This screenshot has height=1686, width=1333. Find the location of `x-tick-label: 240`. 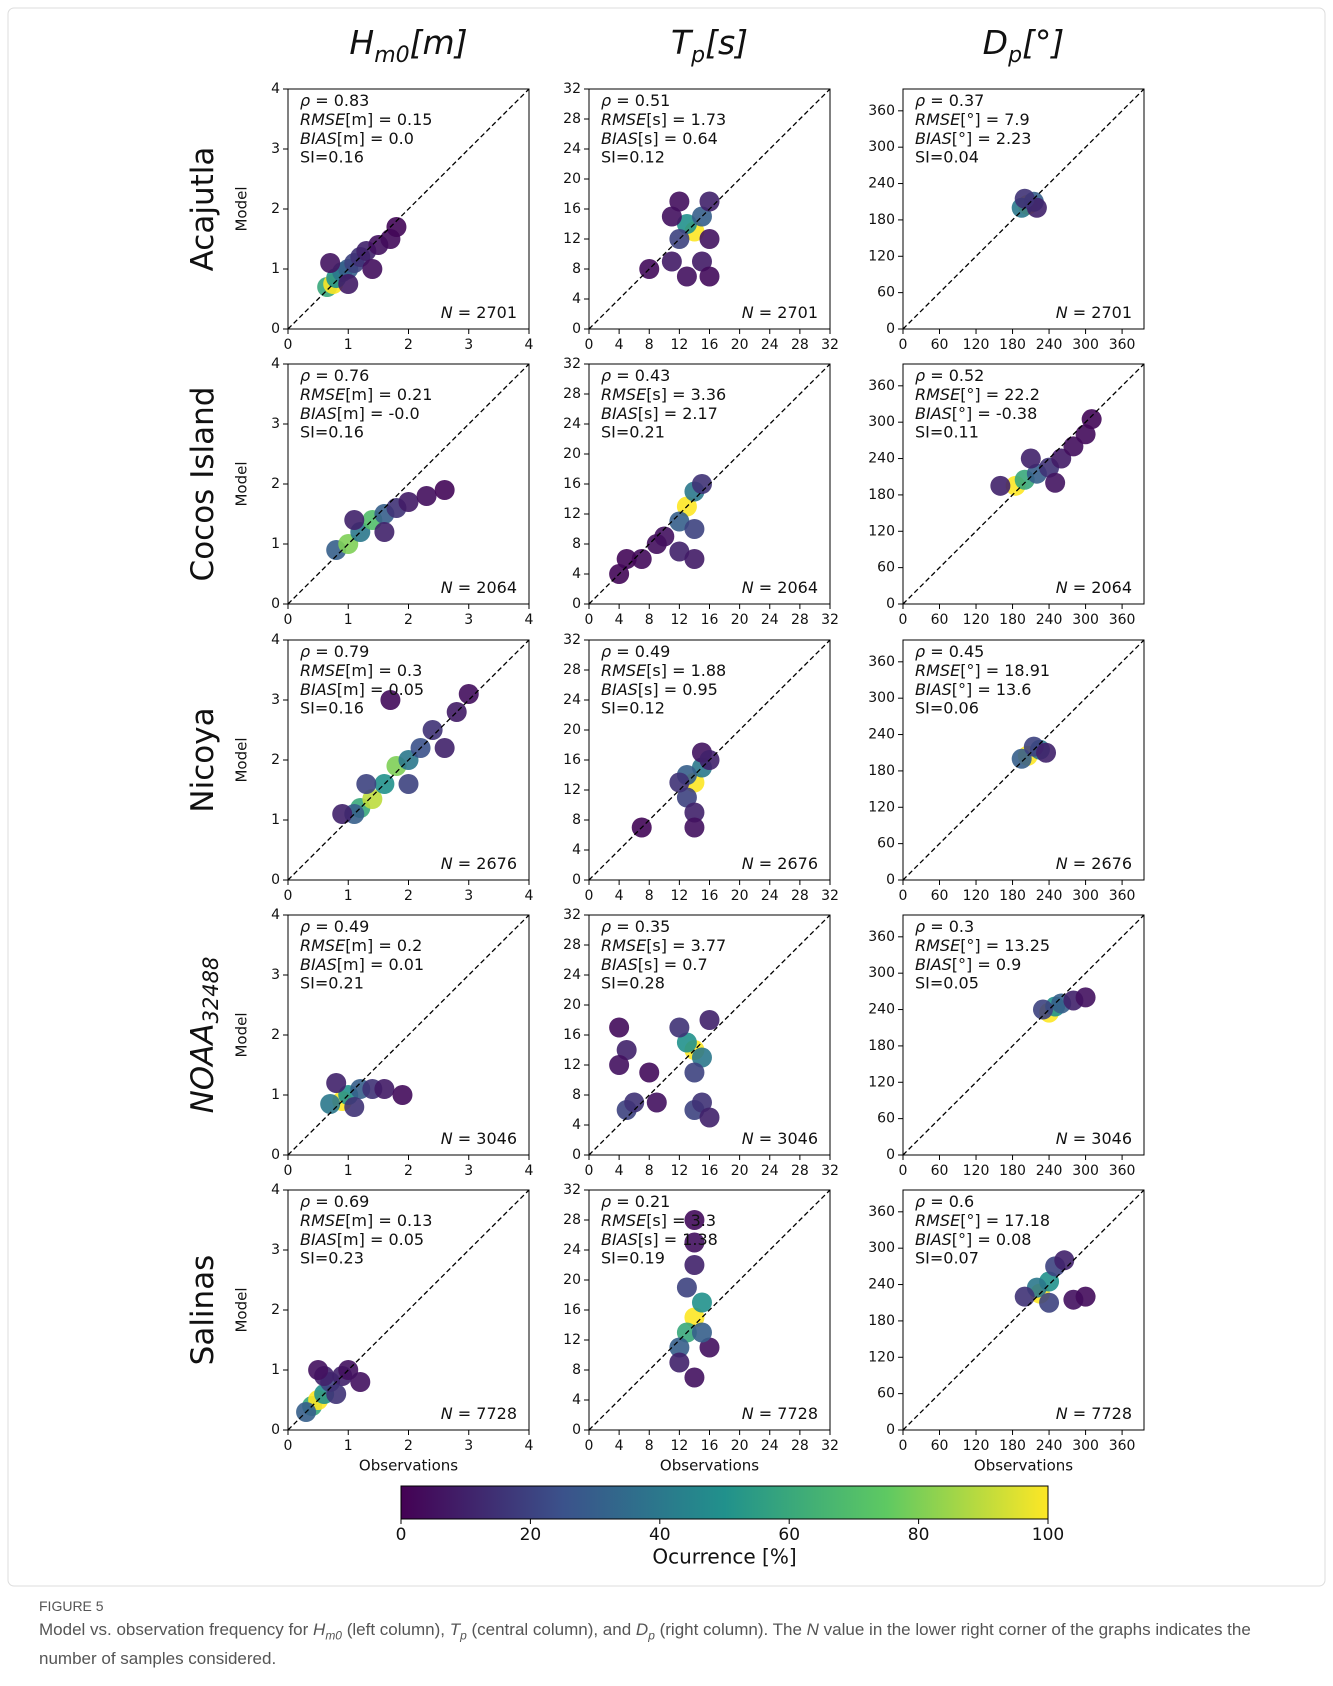

x-tick-label: 240 is located at coordinates (1049, 896).